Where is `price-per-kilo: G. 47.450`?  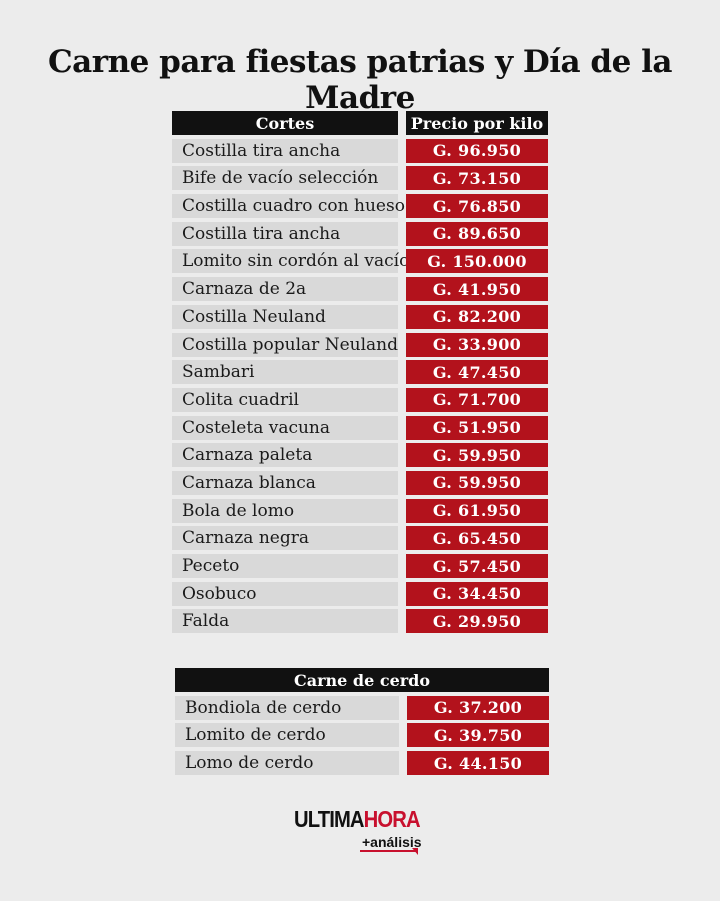 price-per-kilo: G. 47.450 is located at coordinates (477, 372).